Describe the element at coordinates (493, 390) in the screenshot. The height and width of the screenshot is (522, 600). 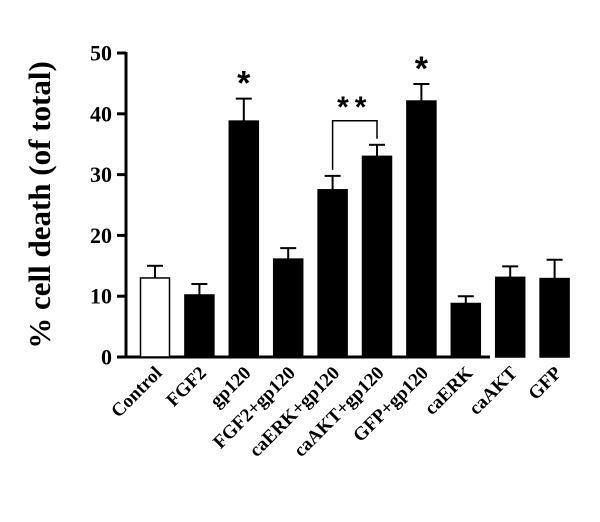
I see `x-tick-label: caAKT` at that location.